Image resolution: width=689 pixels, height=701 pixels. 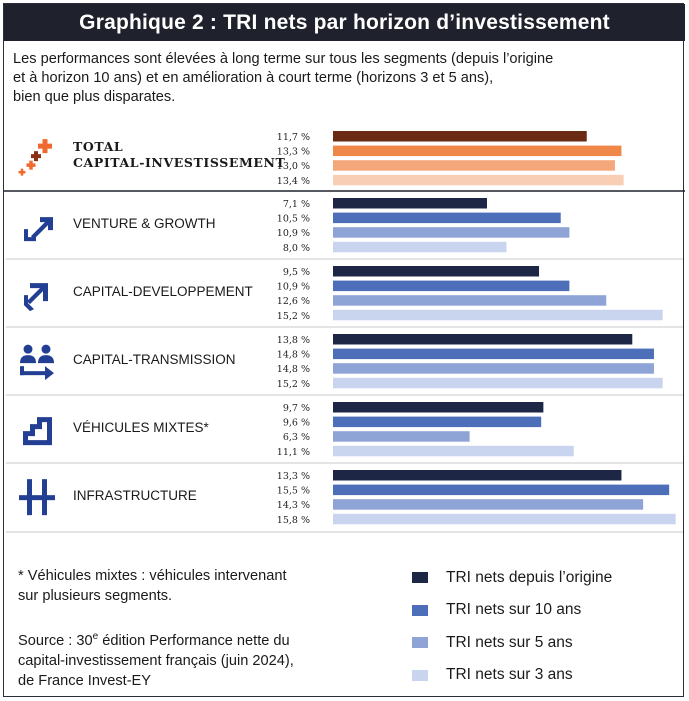 What do you see at coordinates (296, 423) in the screenshot?
I see `data-label: 9,6 %` at bounding box center [296, 423].